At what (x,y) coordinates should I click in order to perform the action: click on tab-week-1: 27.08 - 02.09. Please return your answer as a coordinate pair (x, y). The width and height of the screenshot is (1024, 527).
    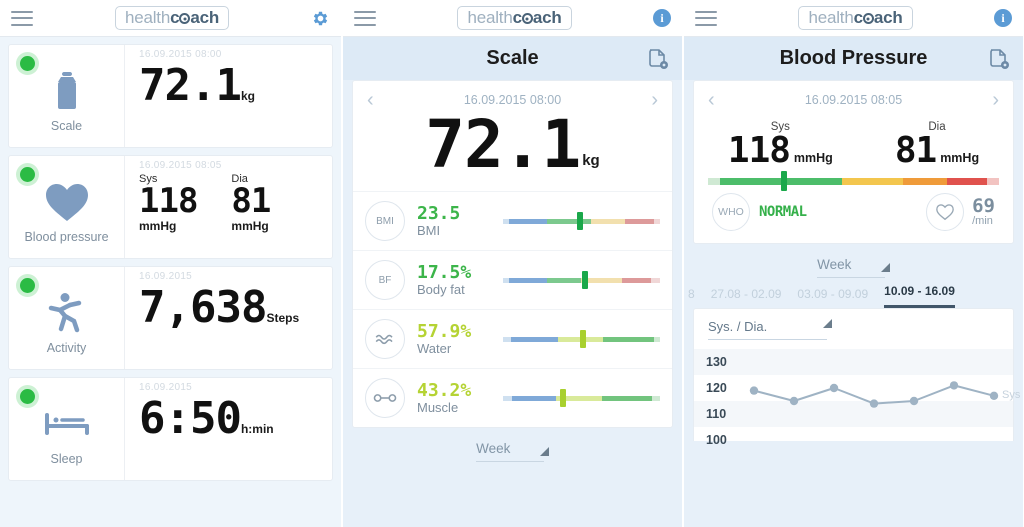
    Looking at the image, I should click on (746, 294).